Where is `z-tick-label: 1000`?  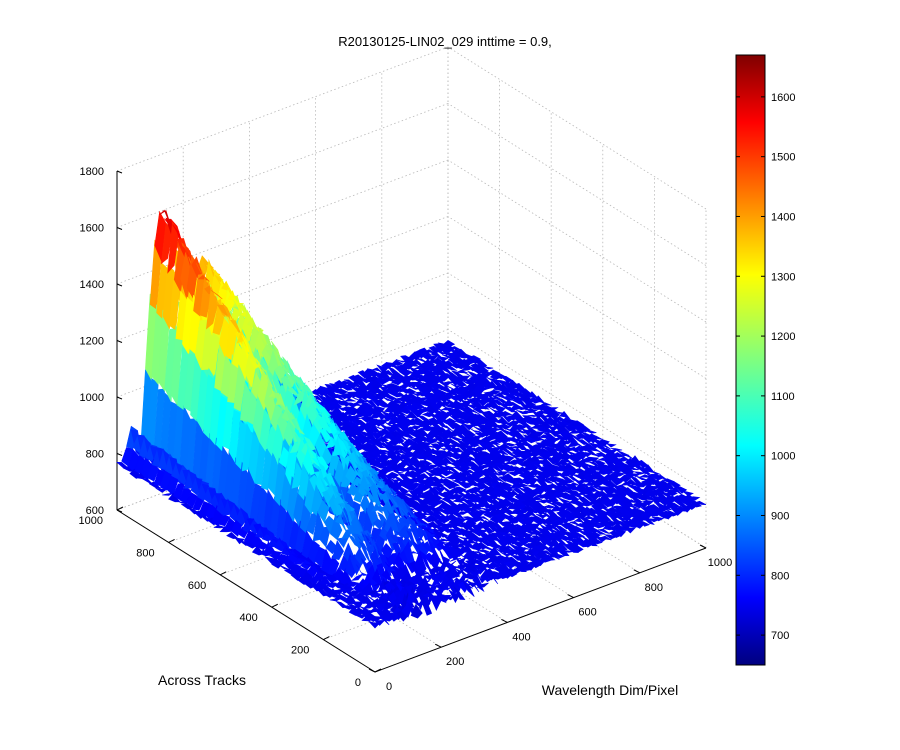 z-tick-label: 1000 is located at coordinates (92, 398).